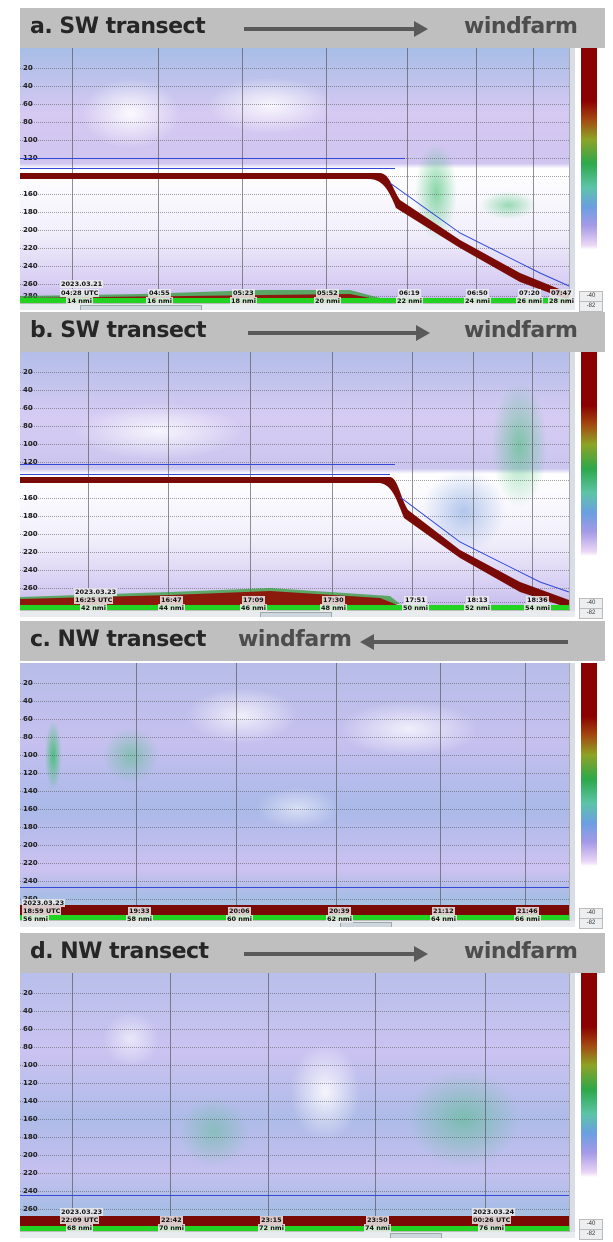  What do you see at coordinates (312, 641) in the screenshot?
I see `panel-c-header: c. NW transect windfarm` at bounding box center [312, 641].